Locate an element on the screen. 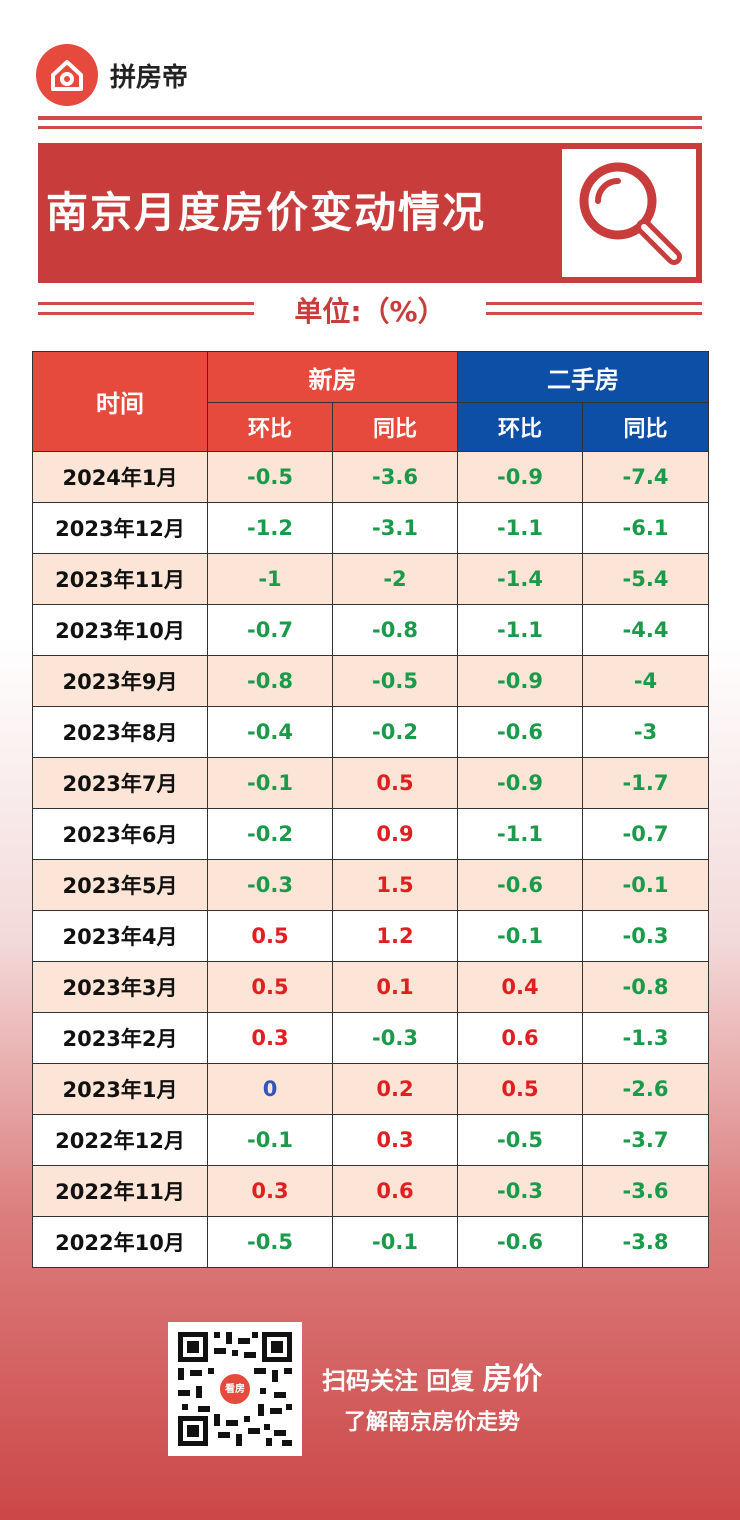 This screenshot has height=1520, width=740. qr-code: 看房 is located at coordinates (235, 1389).